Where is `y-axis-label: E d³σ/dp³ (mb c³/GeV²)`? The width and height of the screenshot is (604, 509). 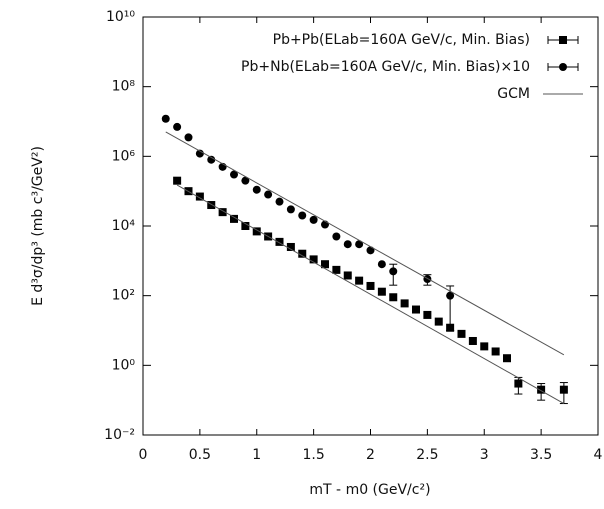 y-axis-label: E d³σ/dp³ (mb c³/GeV²) is located at coordinates (38, 226).